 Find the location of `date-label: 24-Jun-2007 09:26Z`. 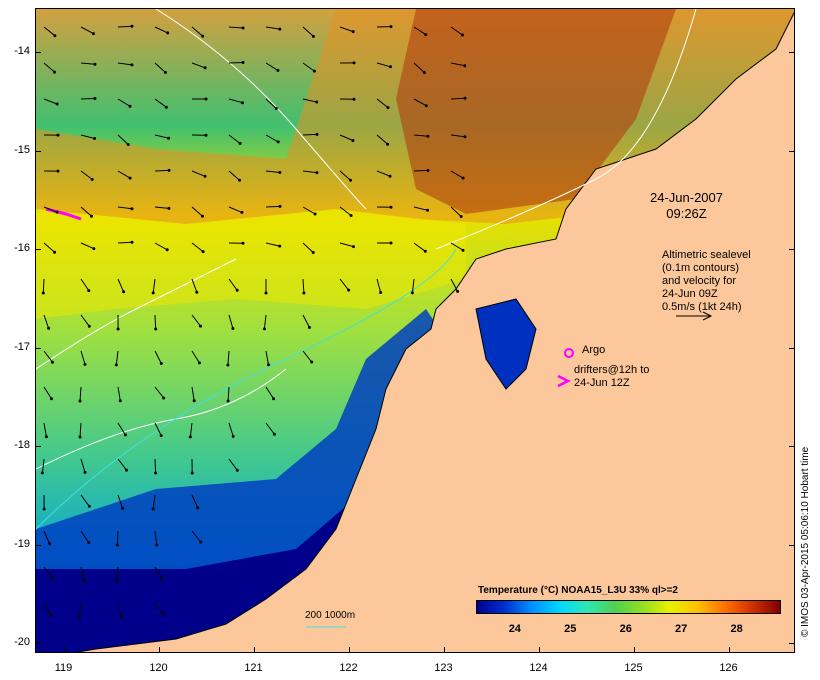

date-label: 24-Jun-2007 09:26Z is located at coordinates (686, 206).